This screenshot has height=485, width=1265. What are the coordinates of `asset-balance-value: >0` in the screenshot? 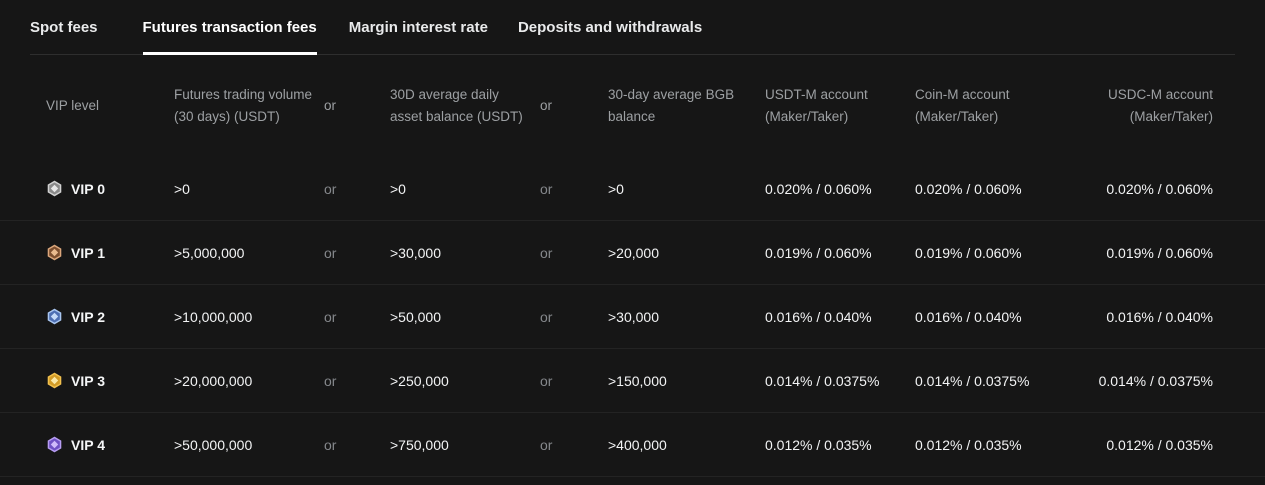 It's located at (398, 188).